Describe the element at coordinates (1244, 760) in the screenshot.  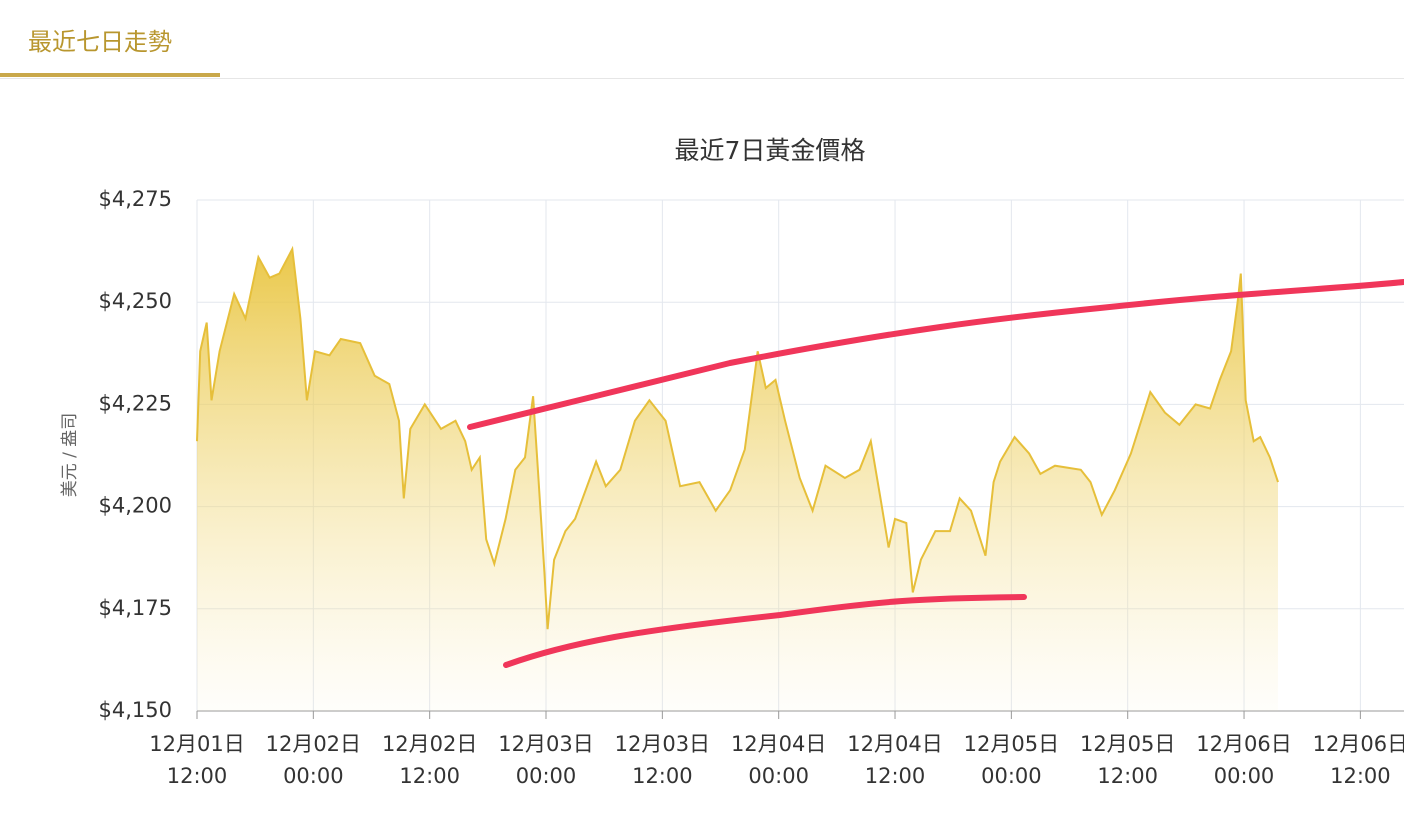
I see `x-tick-label: 12月06日 00:00` at that location.